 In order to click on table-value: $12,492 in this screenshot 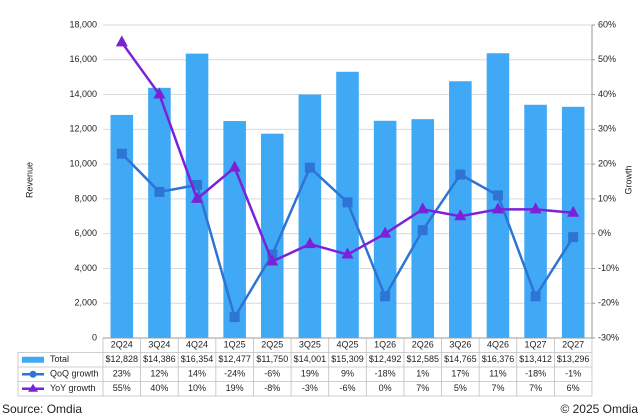, I will do `click(385, 359)`.